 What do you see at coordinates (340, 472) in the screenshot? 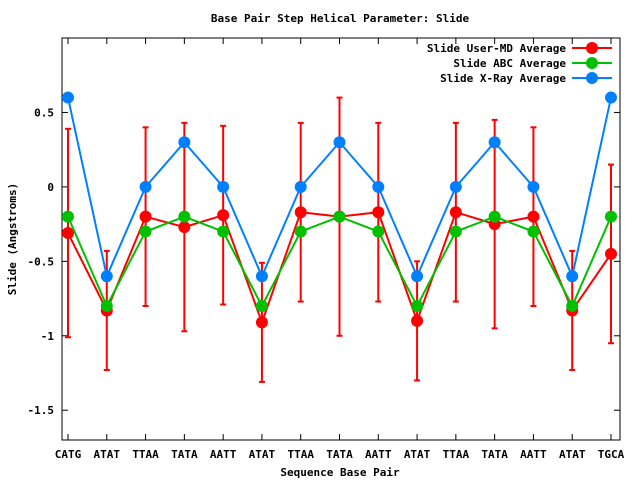
I see `x-axis-label: Sequence Base Pair` at bounding box center [340, 472].